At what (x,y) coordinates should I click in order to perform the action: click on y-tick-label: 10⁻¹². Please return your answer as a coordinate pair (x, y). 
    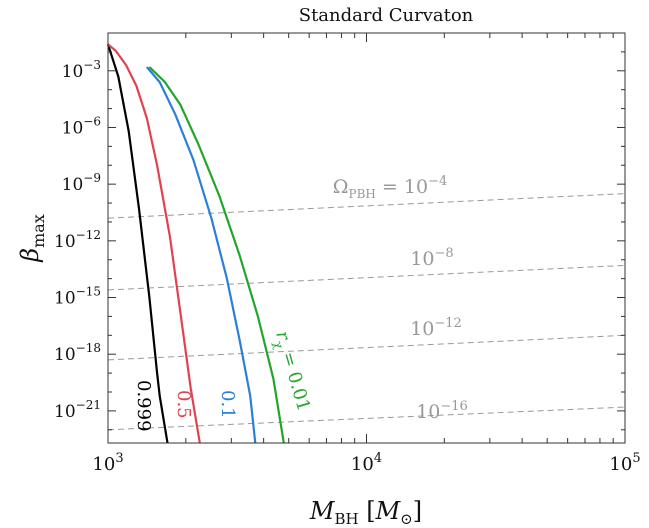
    Looking at the image, I should click on (77, 240).